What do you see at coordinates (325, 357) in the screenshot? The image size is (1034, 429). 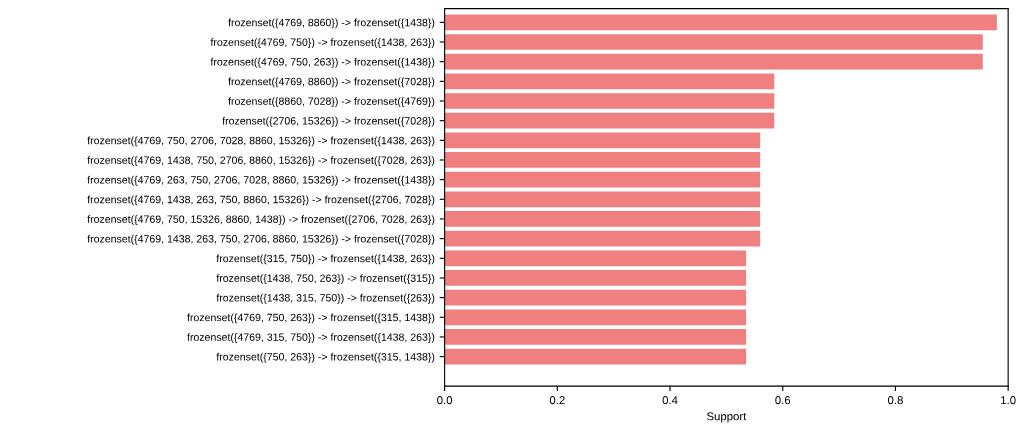 I see `y-tick-label: frozenset({750, 263}) -> frozenset({315, 1438})` at bounding box center [325, 357].